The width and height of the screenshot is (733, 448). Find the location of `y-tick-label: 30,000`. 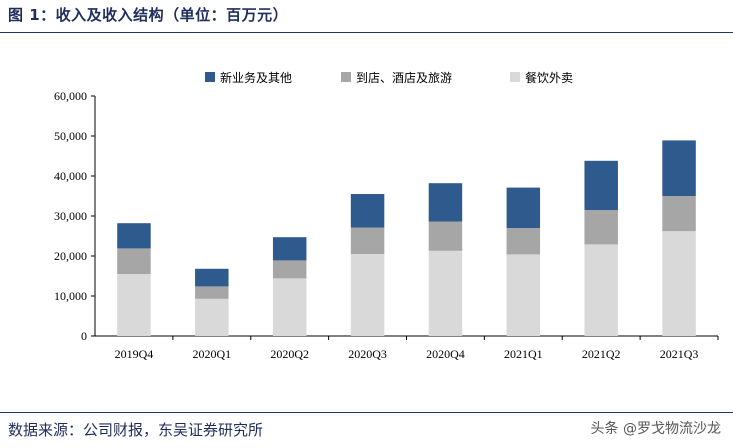

y-tick-label: 30,000 is located at coordinates (70, 216).